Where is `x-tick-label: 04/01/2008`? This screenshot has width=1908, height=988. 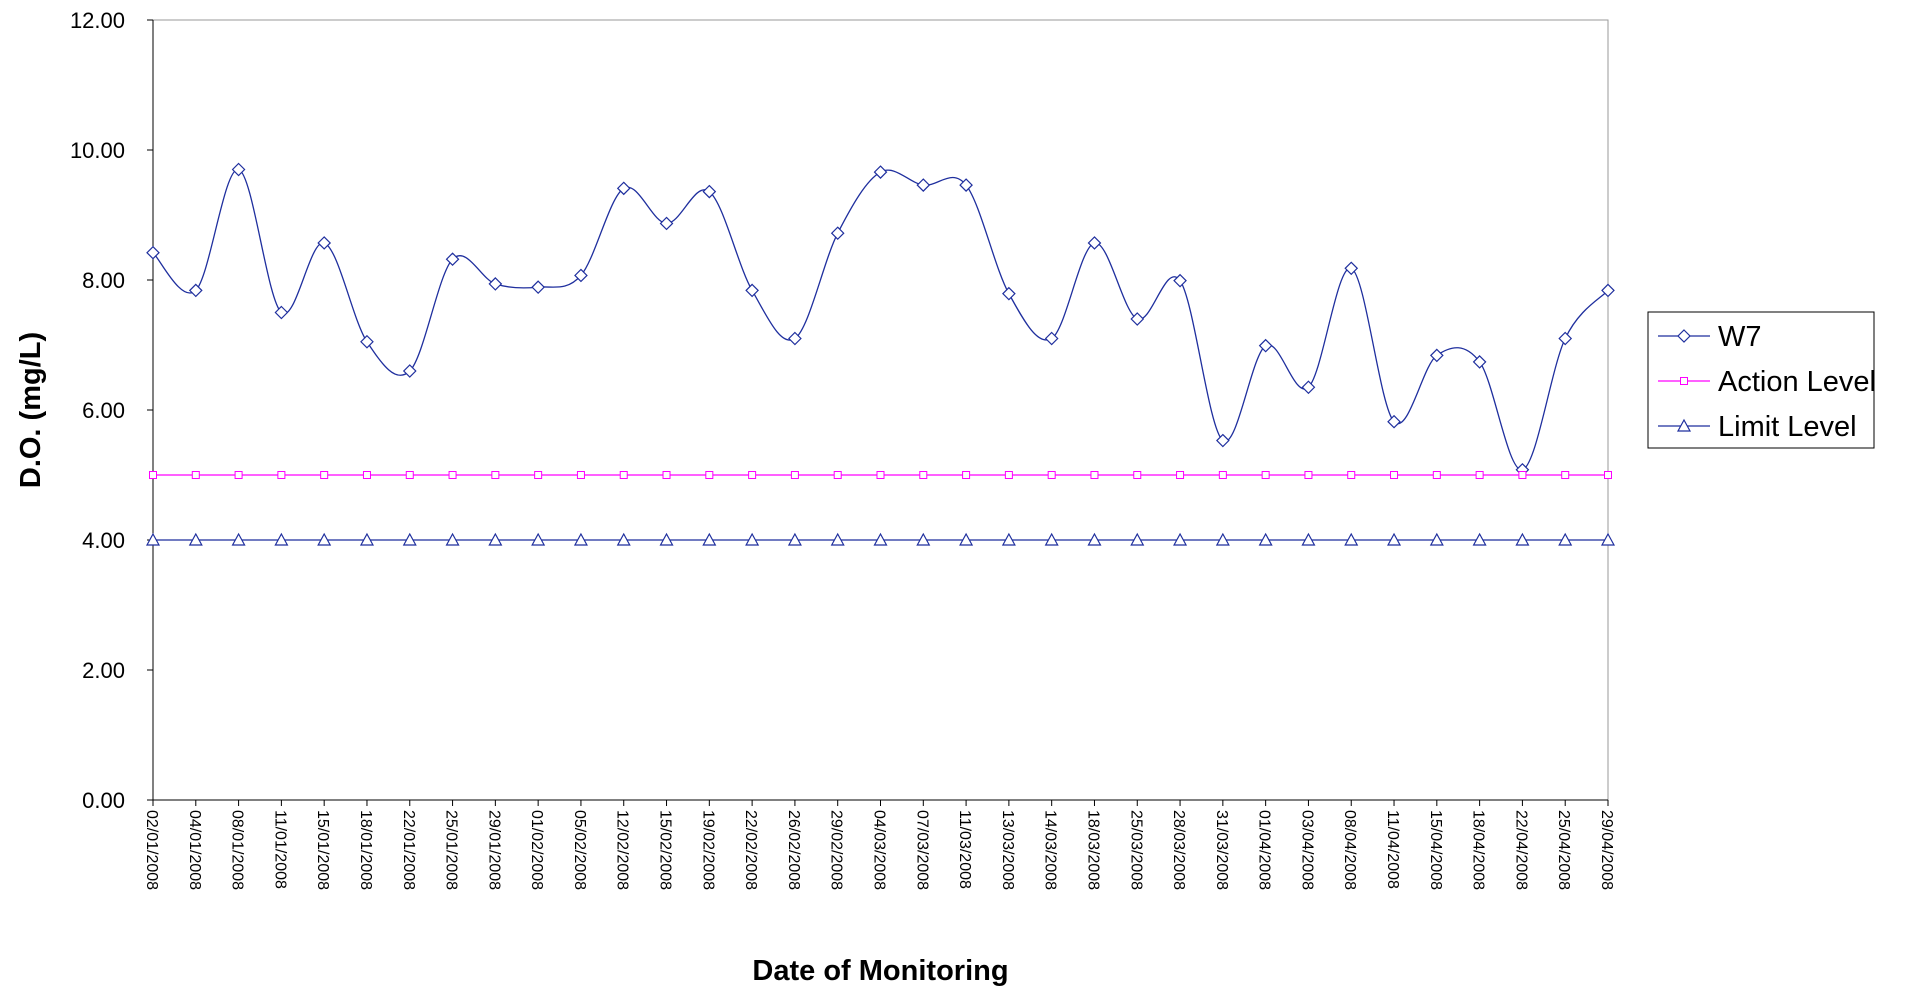
x-tick-label: 04/01/2008 is located at coordinates (194, 850).